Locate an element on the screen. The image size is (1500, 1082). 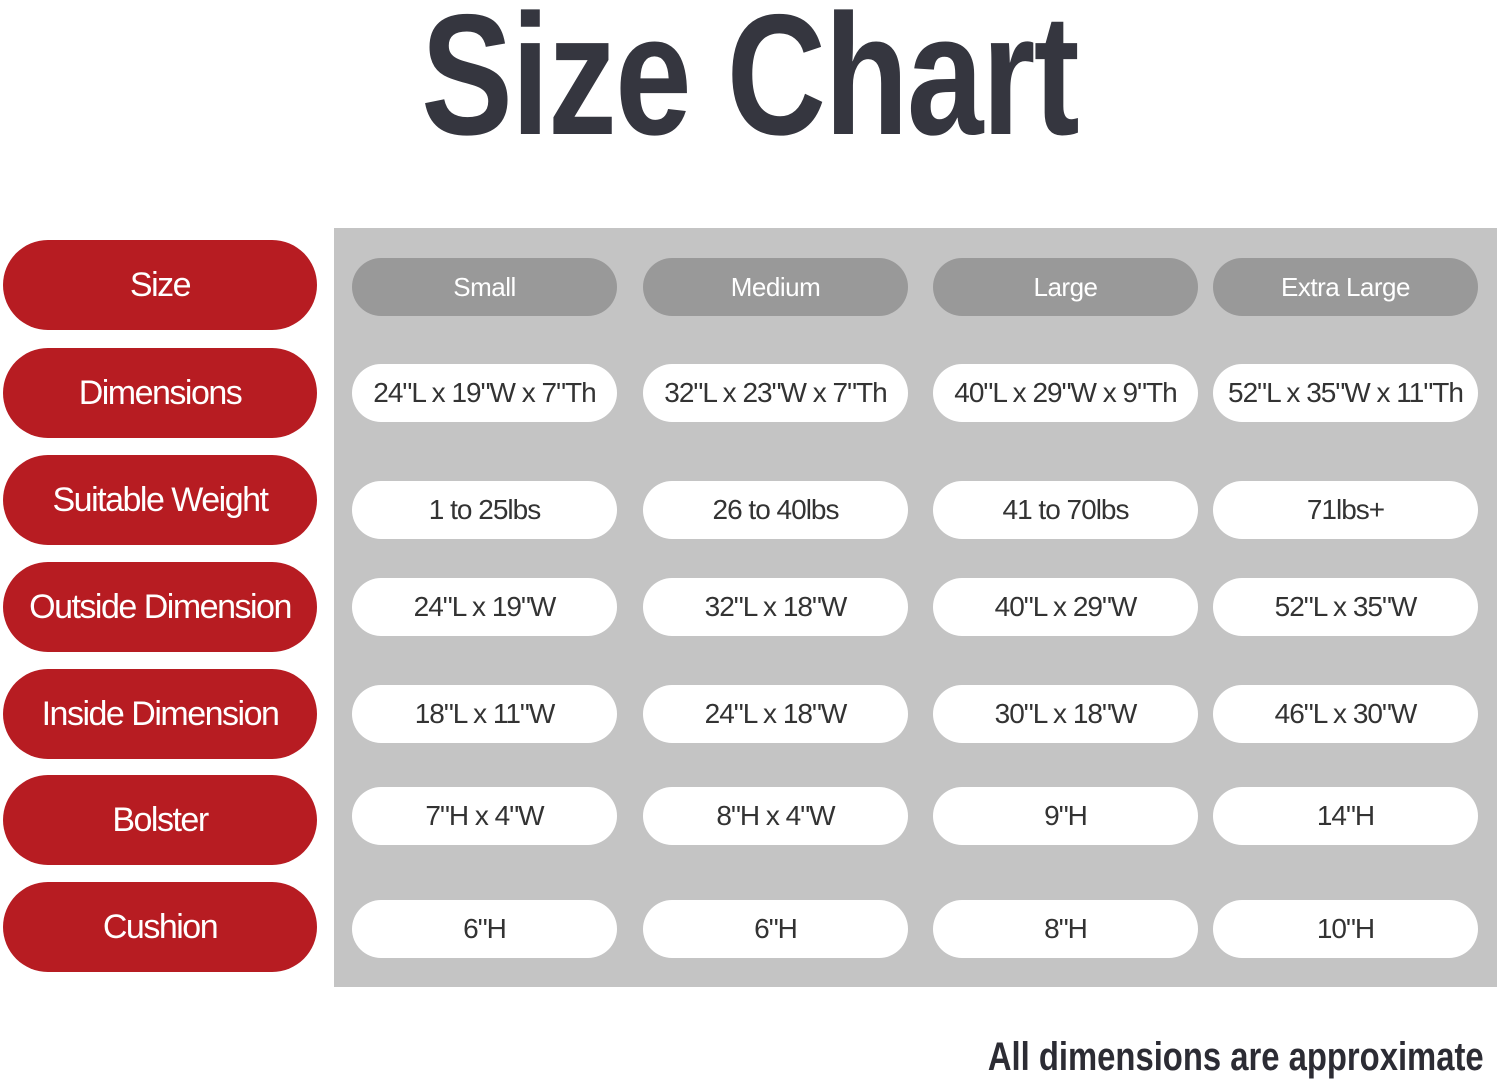
table-cell: 8"H x 4"W is located at coordinates (775, 816).